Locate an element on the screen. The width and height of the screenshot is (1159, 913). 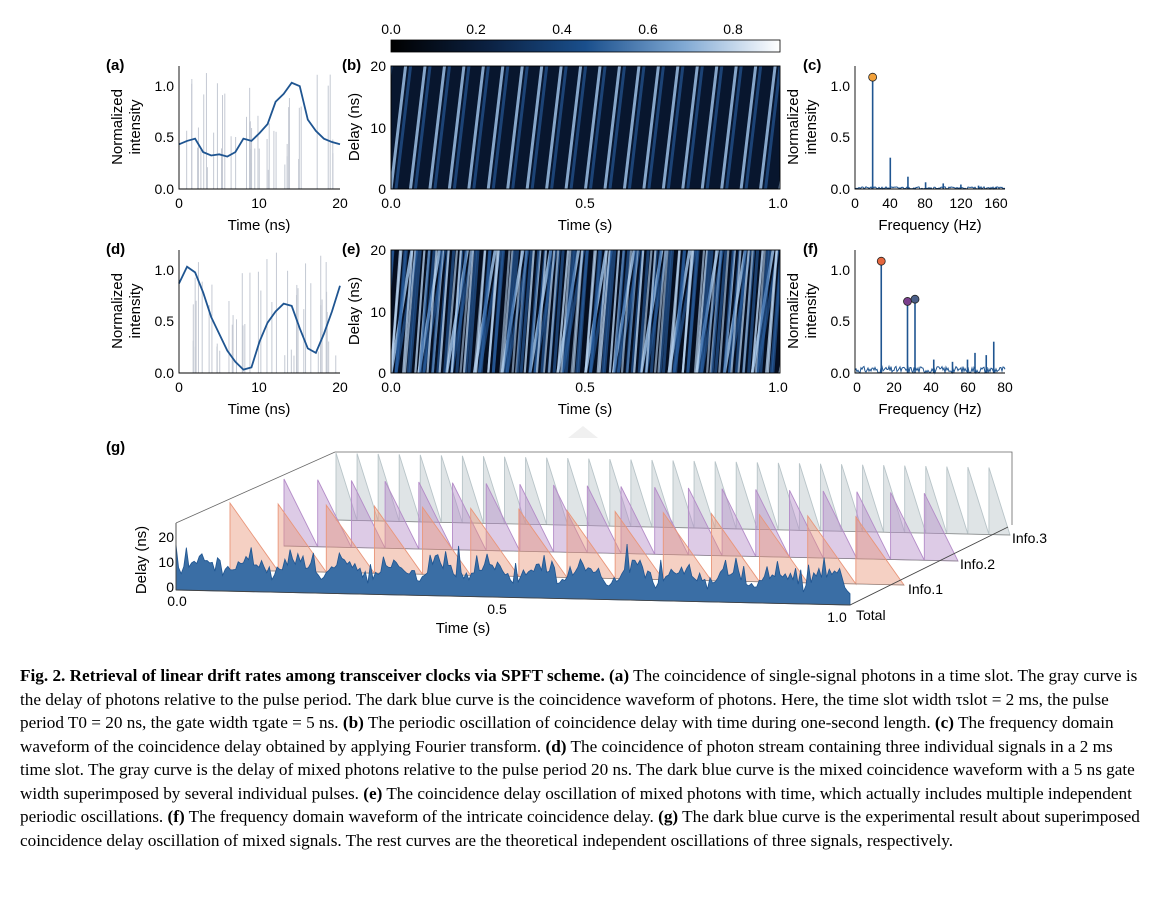
depth-label-info1: Info.1 is located at coordinates (925, 589).